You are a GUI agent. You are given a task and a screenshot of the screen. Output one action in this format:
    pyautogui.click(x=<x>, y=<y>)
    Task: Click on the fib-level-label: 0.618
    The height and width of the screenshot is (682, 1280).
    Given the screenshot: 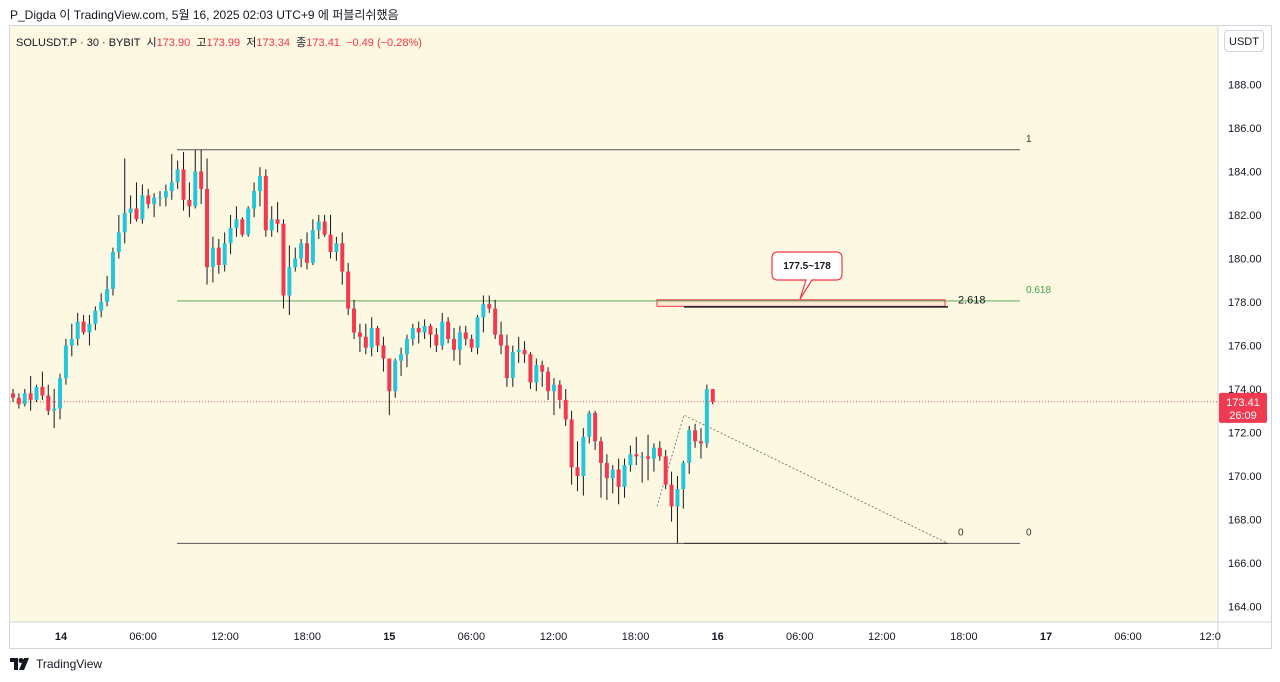 What is the action you would take?
    pyautogui.click(x=1038, y=290)
    